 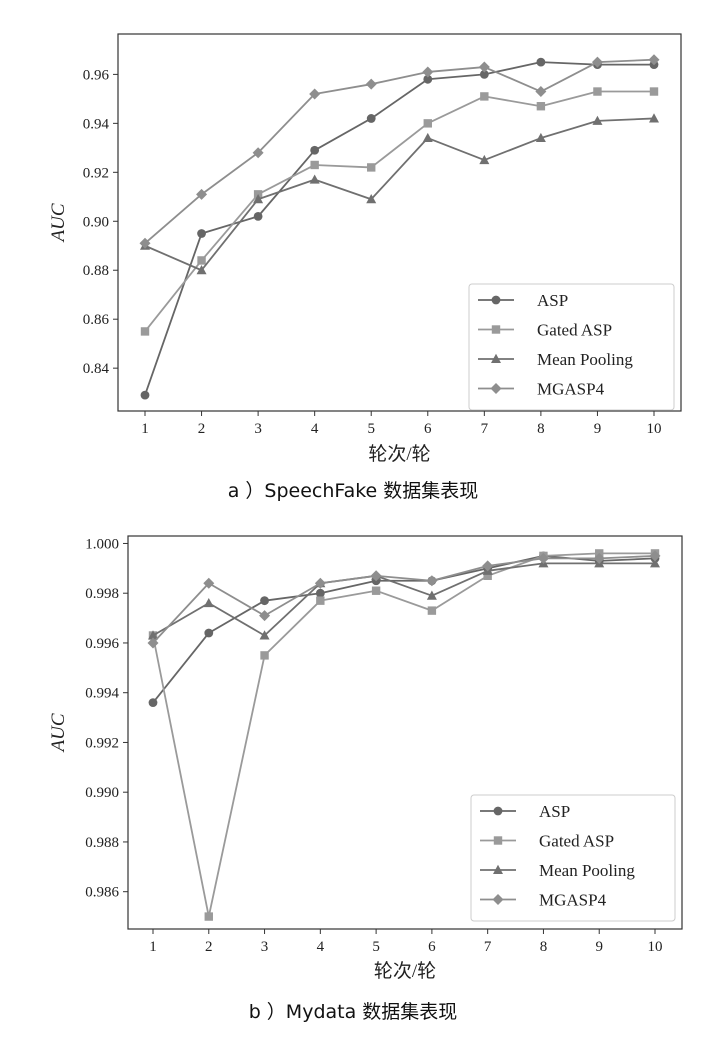 I want to click on y-tick-label: 0.84, so click(x=96, y=369).